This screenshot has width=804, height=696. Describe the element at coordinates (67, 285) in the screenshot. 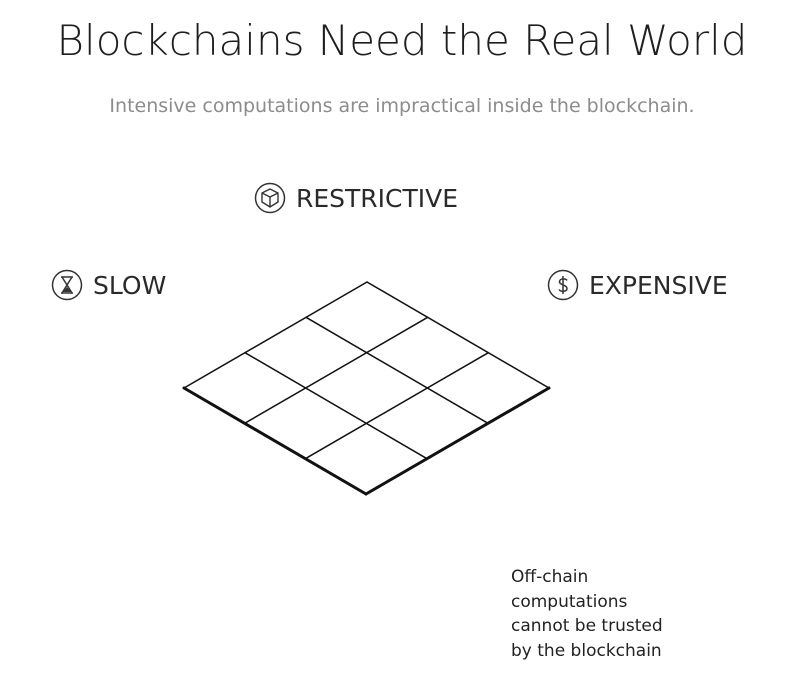

I see `hourglass-icon` at that location.